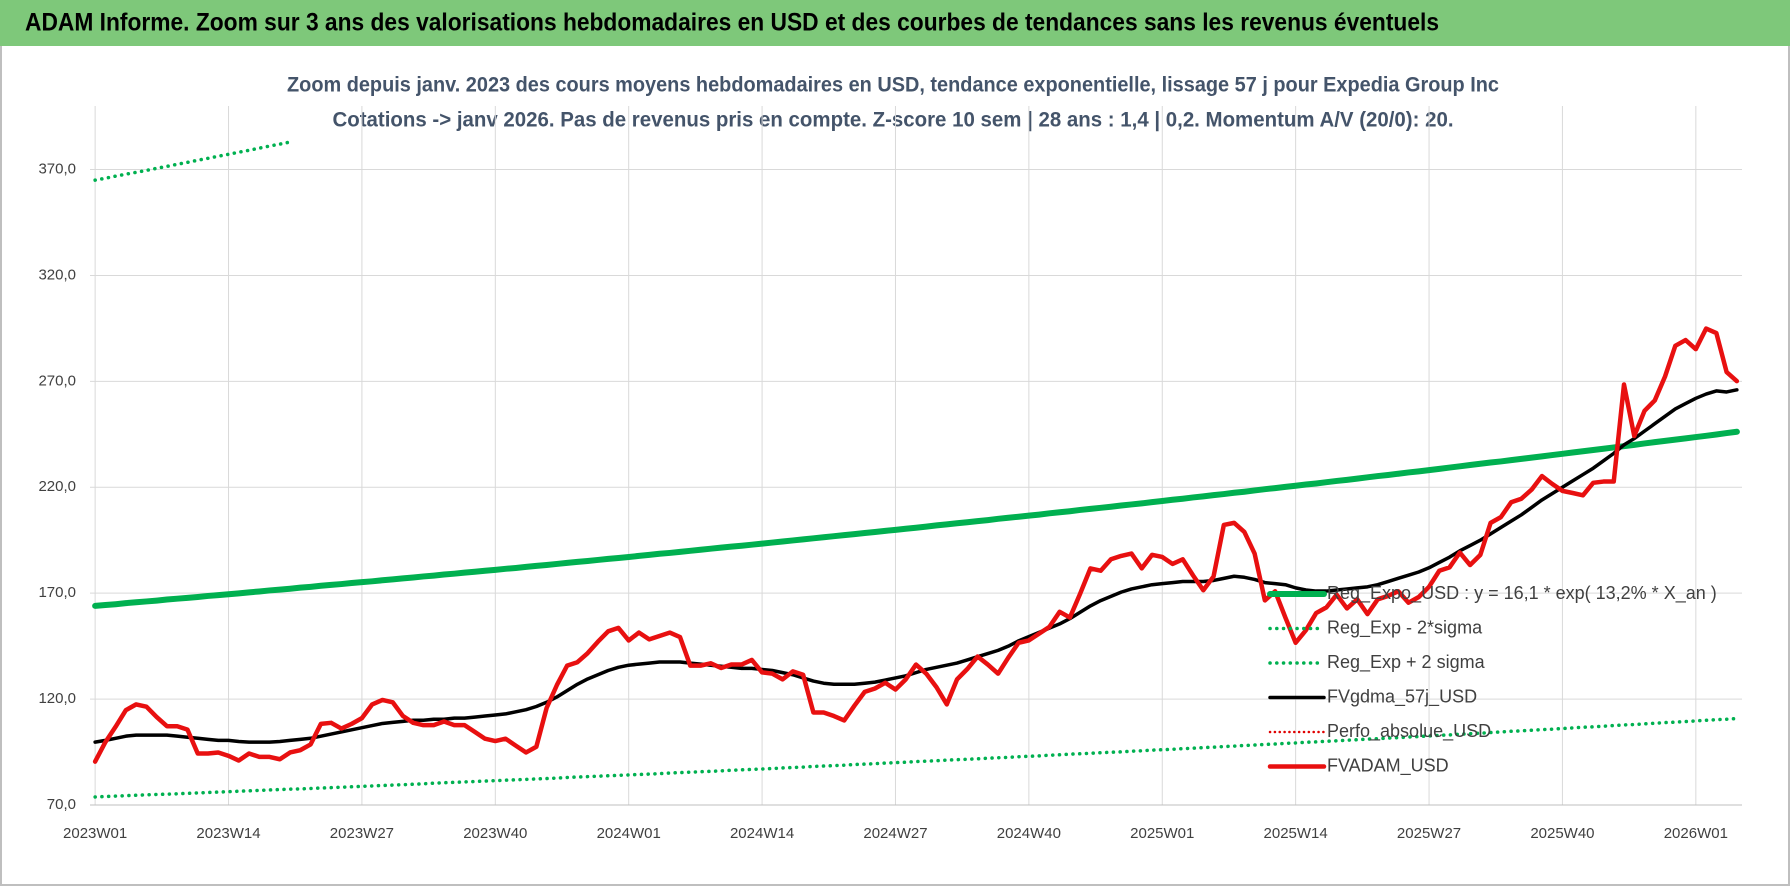  Describe the element at coordinates (1296, 833) in the screenshot. I see `x-tick-label: 2025W14` at that location.